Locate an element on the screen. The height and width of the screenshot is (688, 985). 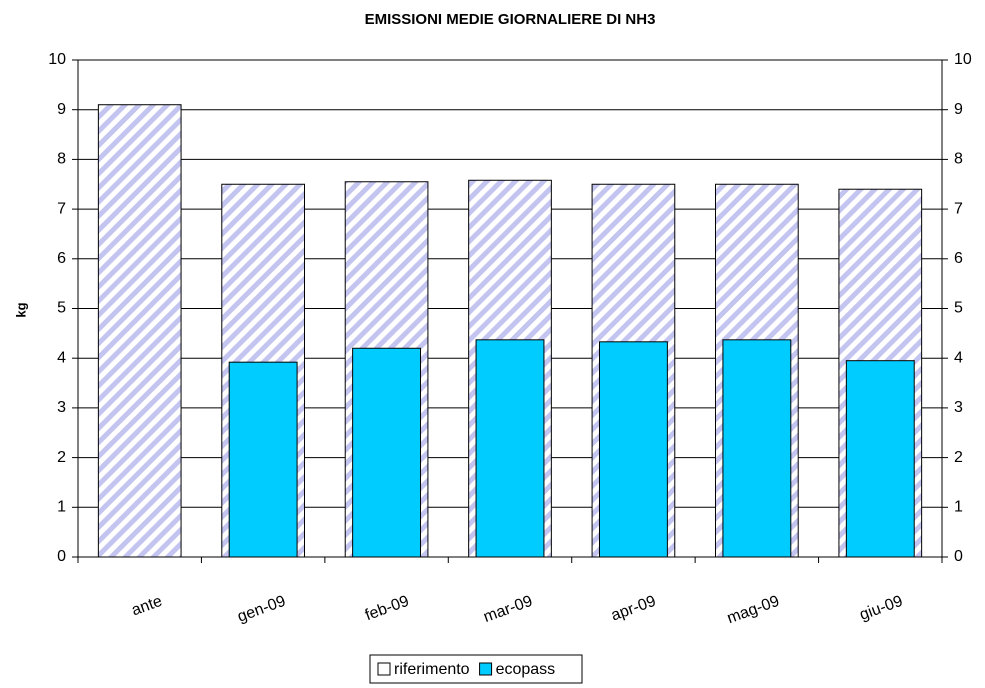
y-tick-label: 5 is located at coordinates (61, 308).